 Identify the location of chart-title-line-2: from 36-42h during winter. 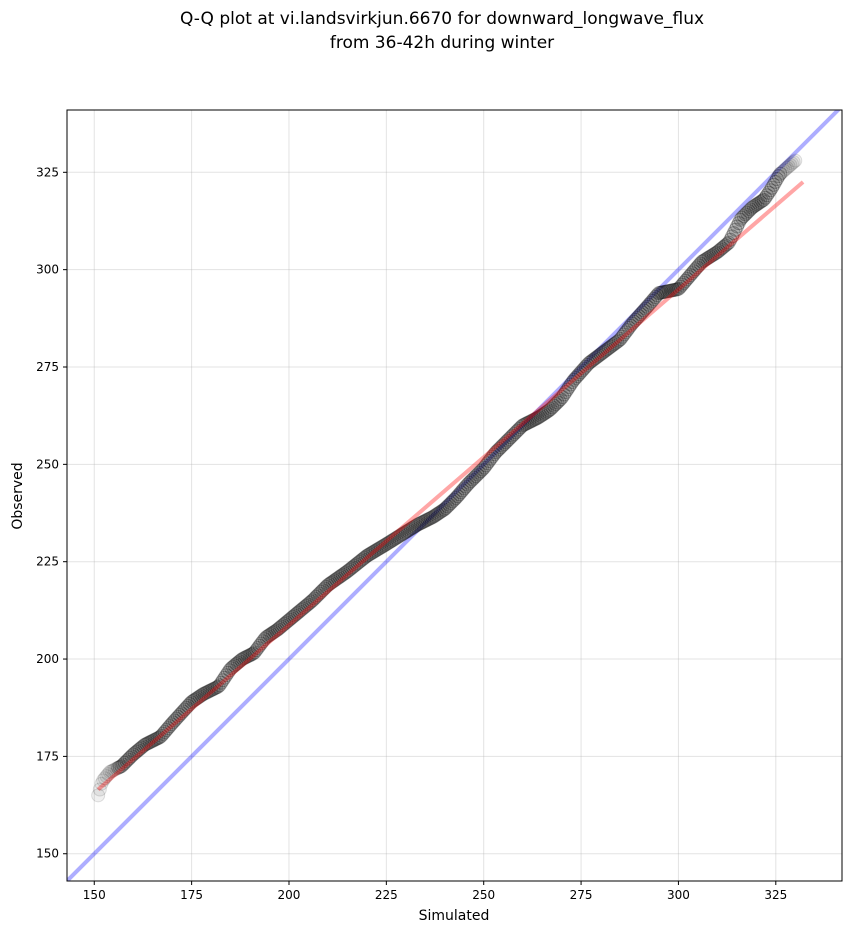
(442, 43).